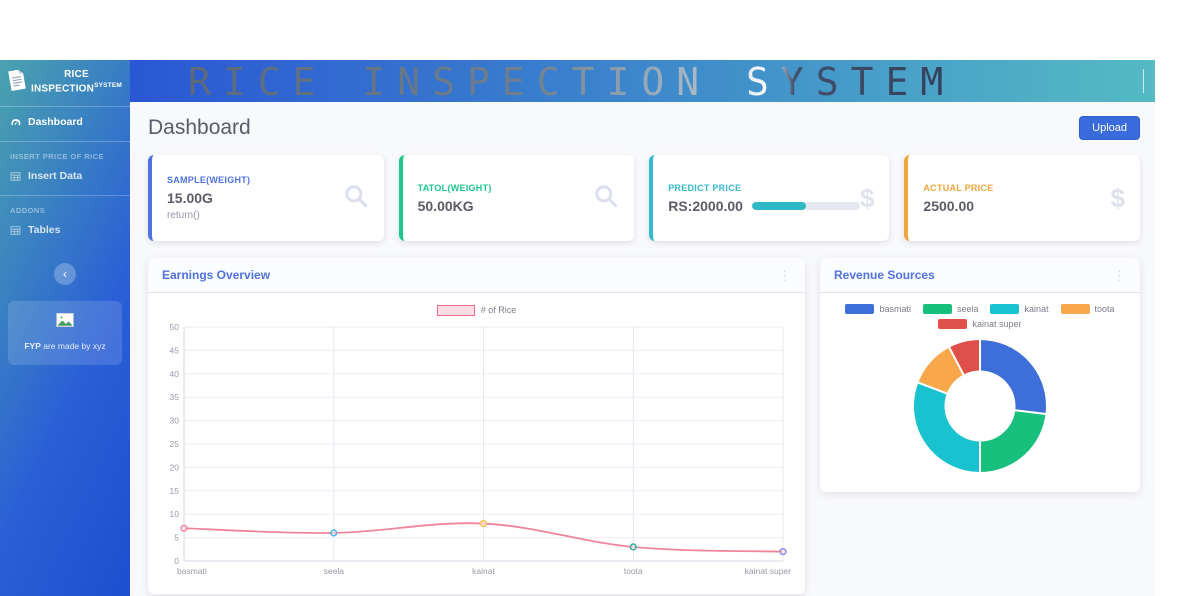  Describe the element at coordinates (476, 310) in the screenshot. I see `line-chart-legend: # of Rice` at that location.